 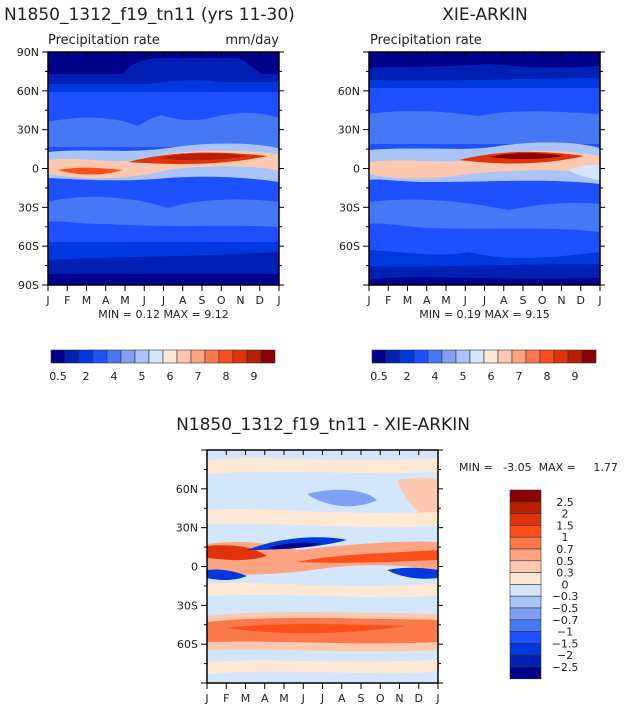 What do you see at coordinates (565, 537) in the screenshot?
I see `colorbar-label: 1` at bounding box center [565, 537].